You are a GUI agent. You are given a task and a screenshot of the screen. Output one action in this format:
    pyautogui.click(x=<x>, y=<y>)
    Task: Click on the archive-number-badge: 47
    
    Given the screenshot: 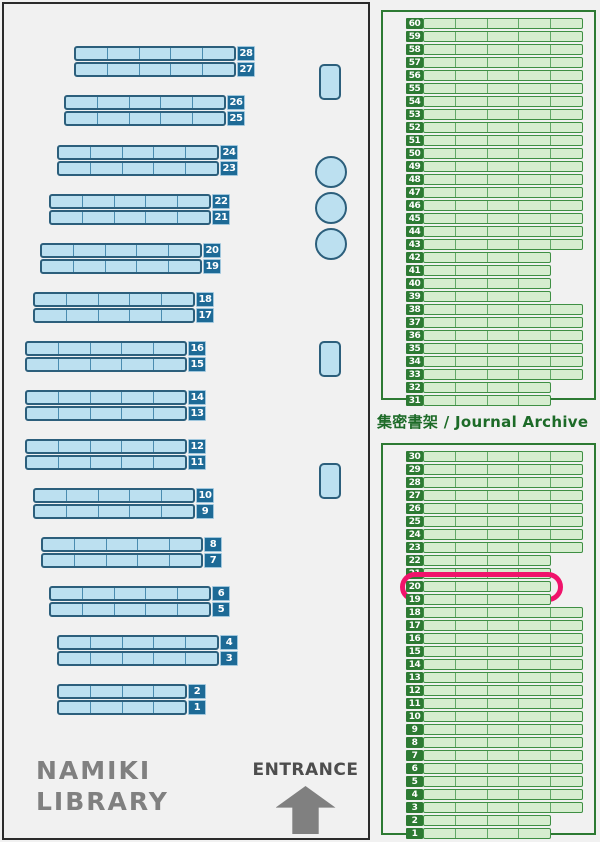 What is the action you would take?
    pyautogui.click(x=414, y=192)
    